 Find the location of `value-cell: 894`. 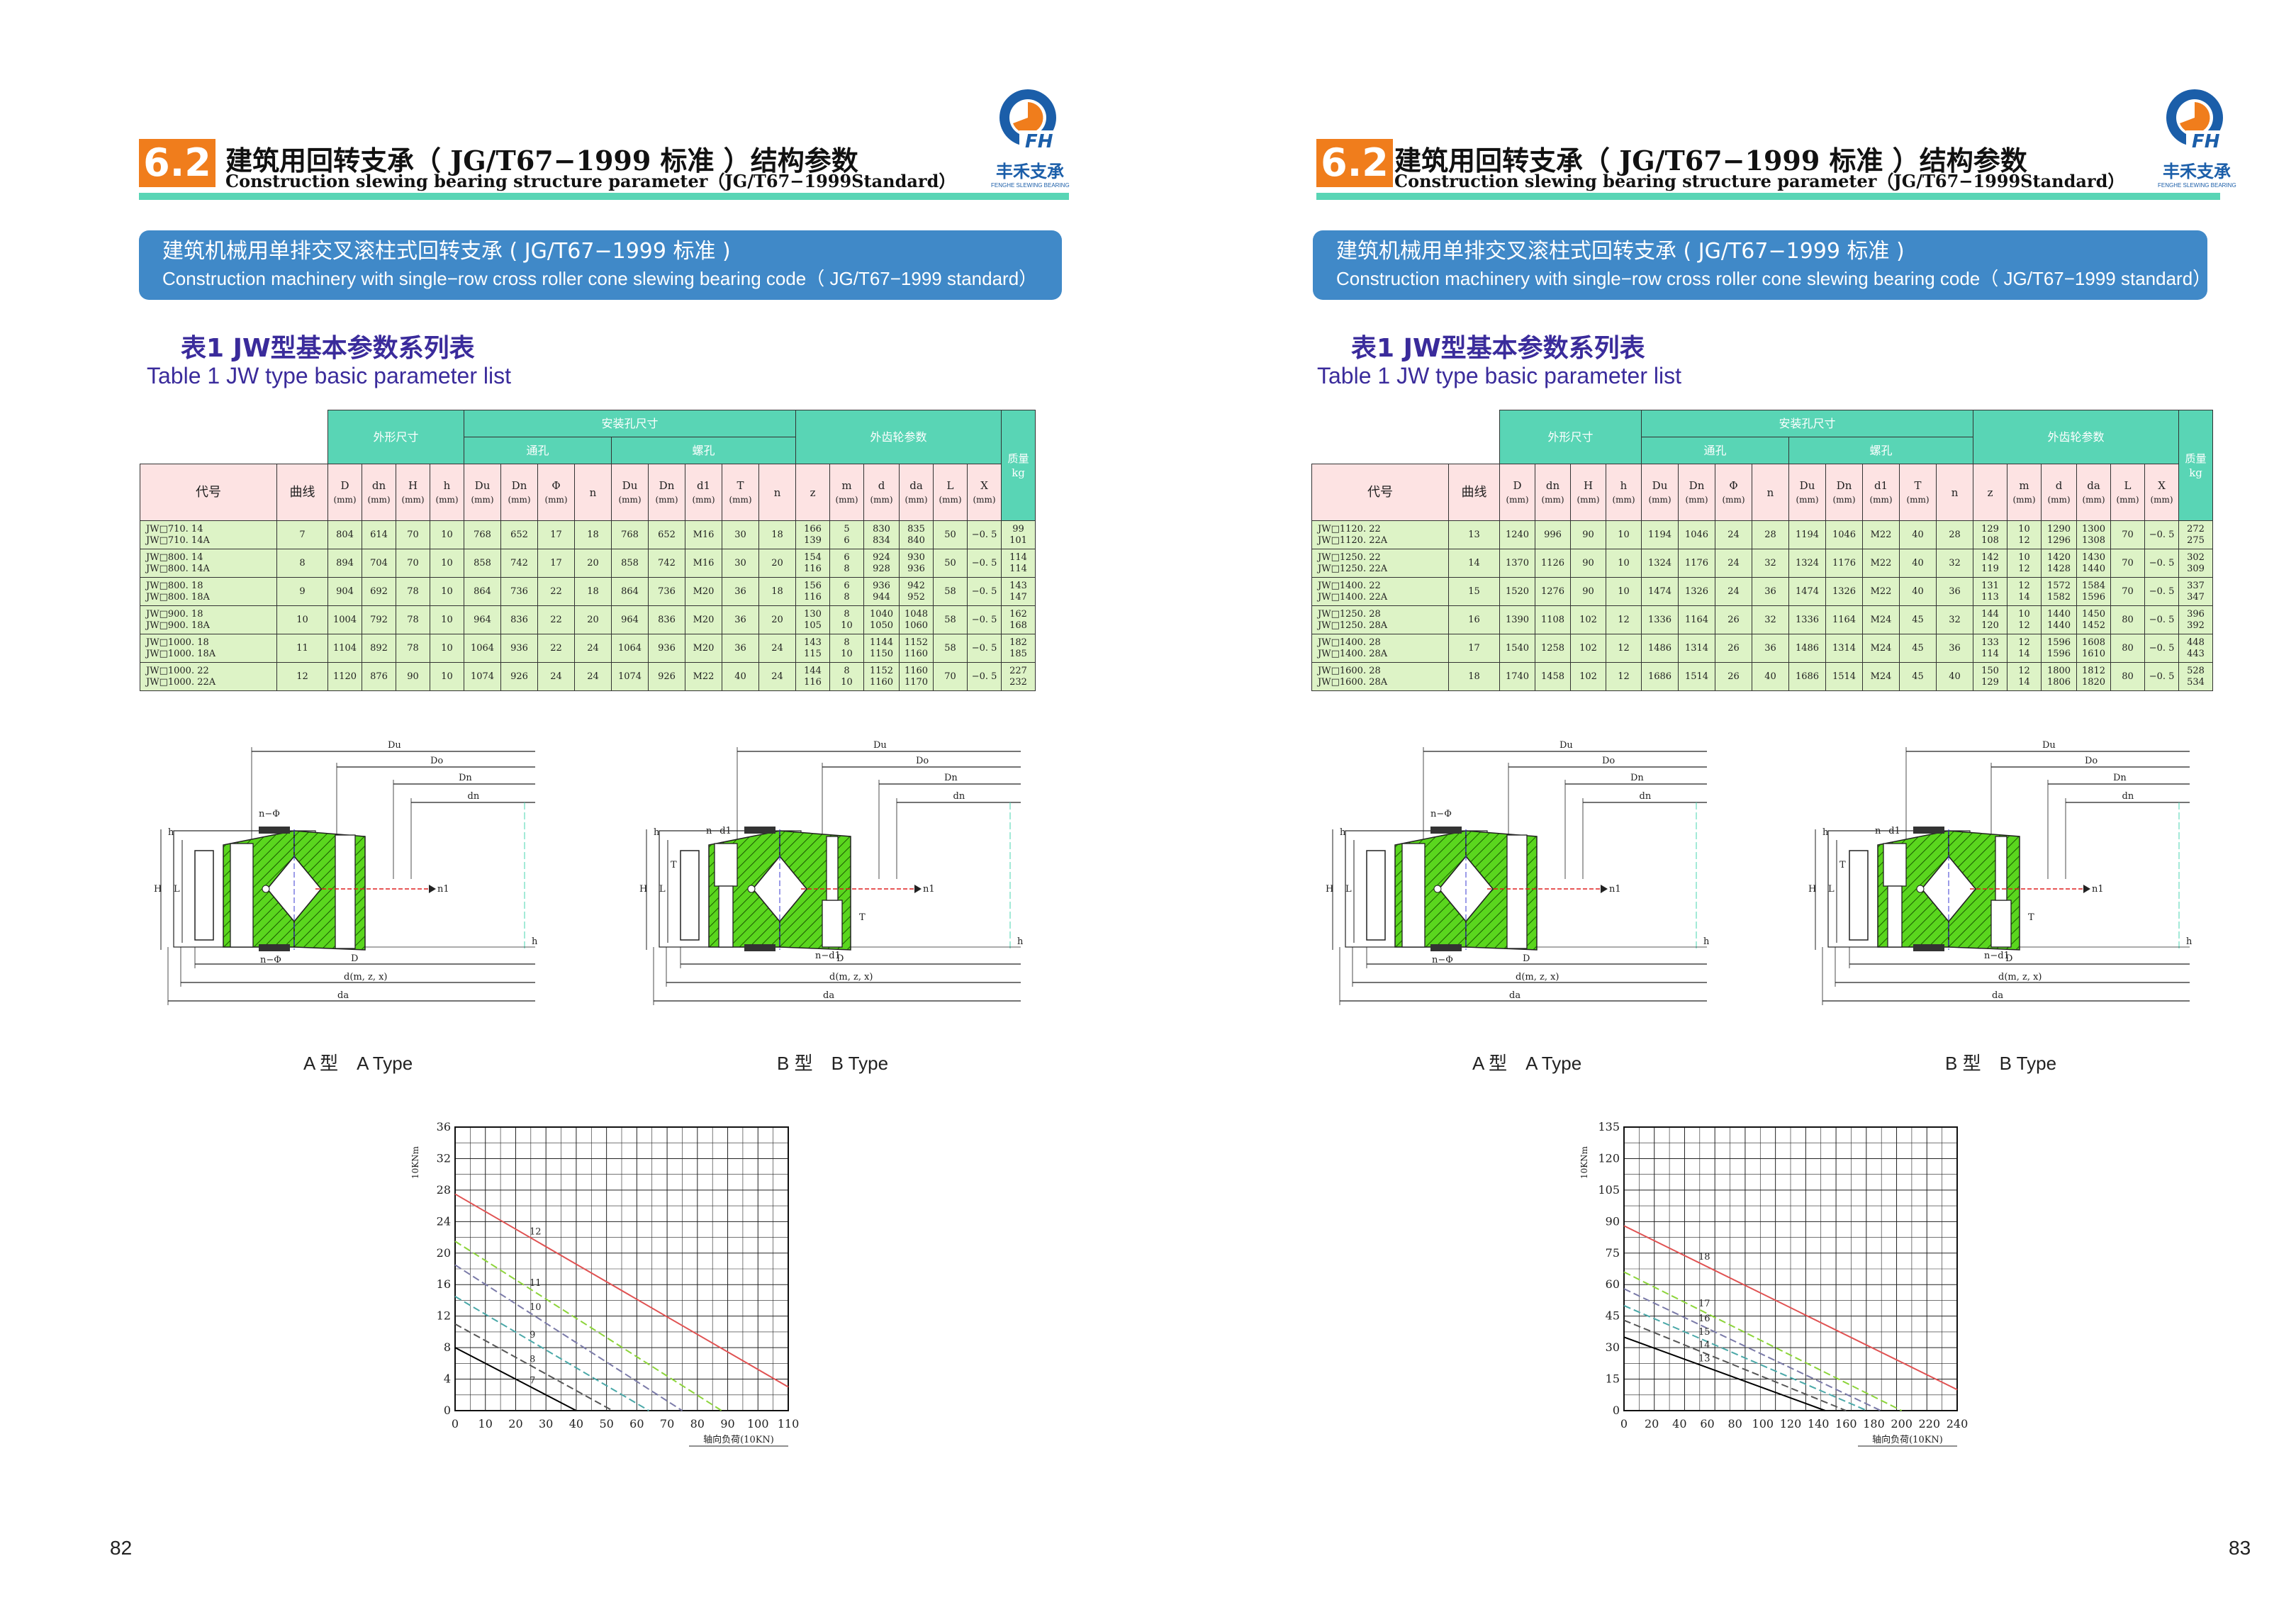

value-cell: 894 is located at coordinates (344, 563).